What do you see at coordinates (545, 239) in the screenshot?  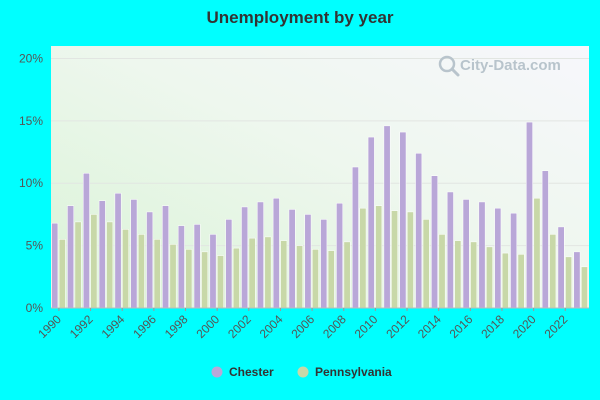 I see `bar-chester-2021` at bounding box center [545, 239].